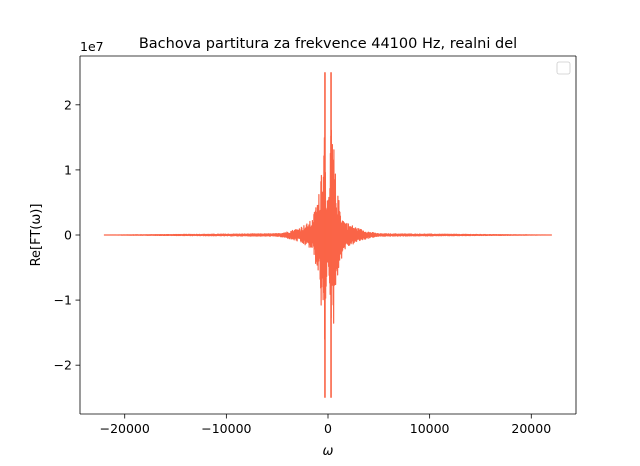 The image size is (640, 466). I want to click on legend-box, so click(563, 68).